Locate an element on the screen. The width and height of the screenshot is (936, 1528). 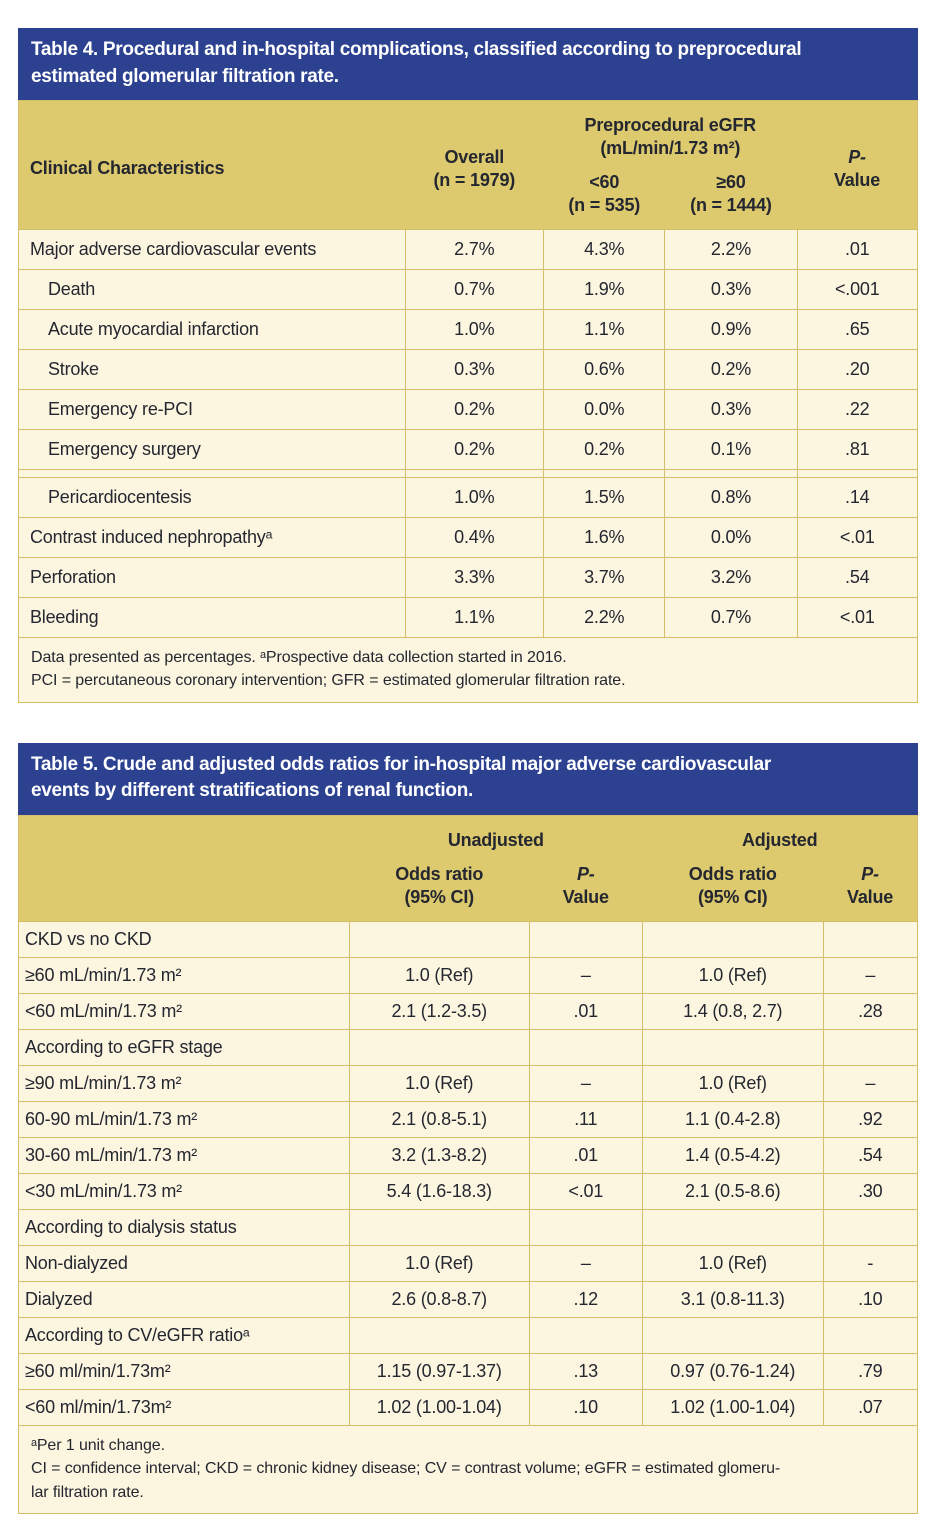
value-cell: 1.4 (0.5-4.2) is located at coordinates (732, 1156).